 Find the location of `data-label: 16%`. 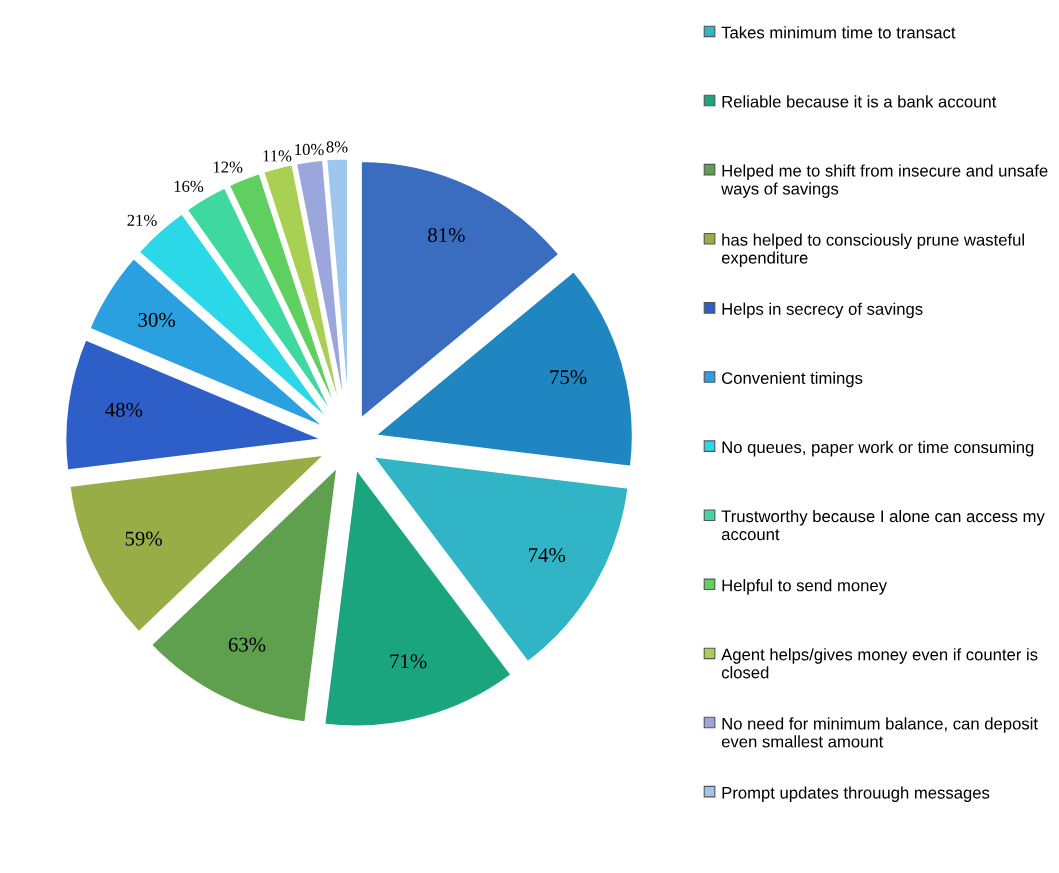

data-label: 16% is located at coordinates (189, 186).